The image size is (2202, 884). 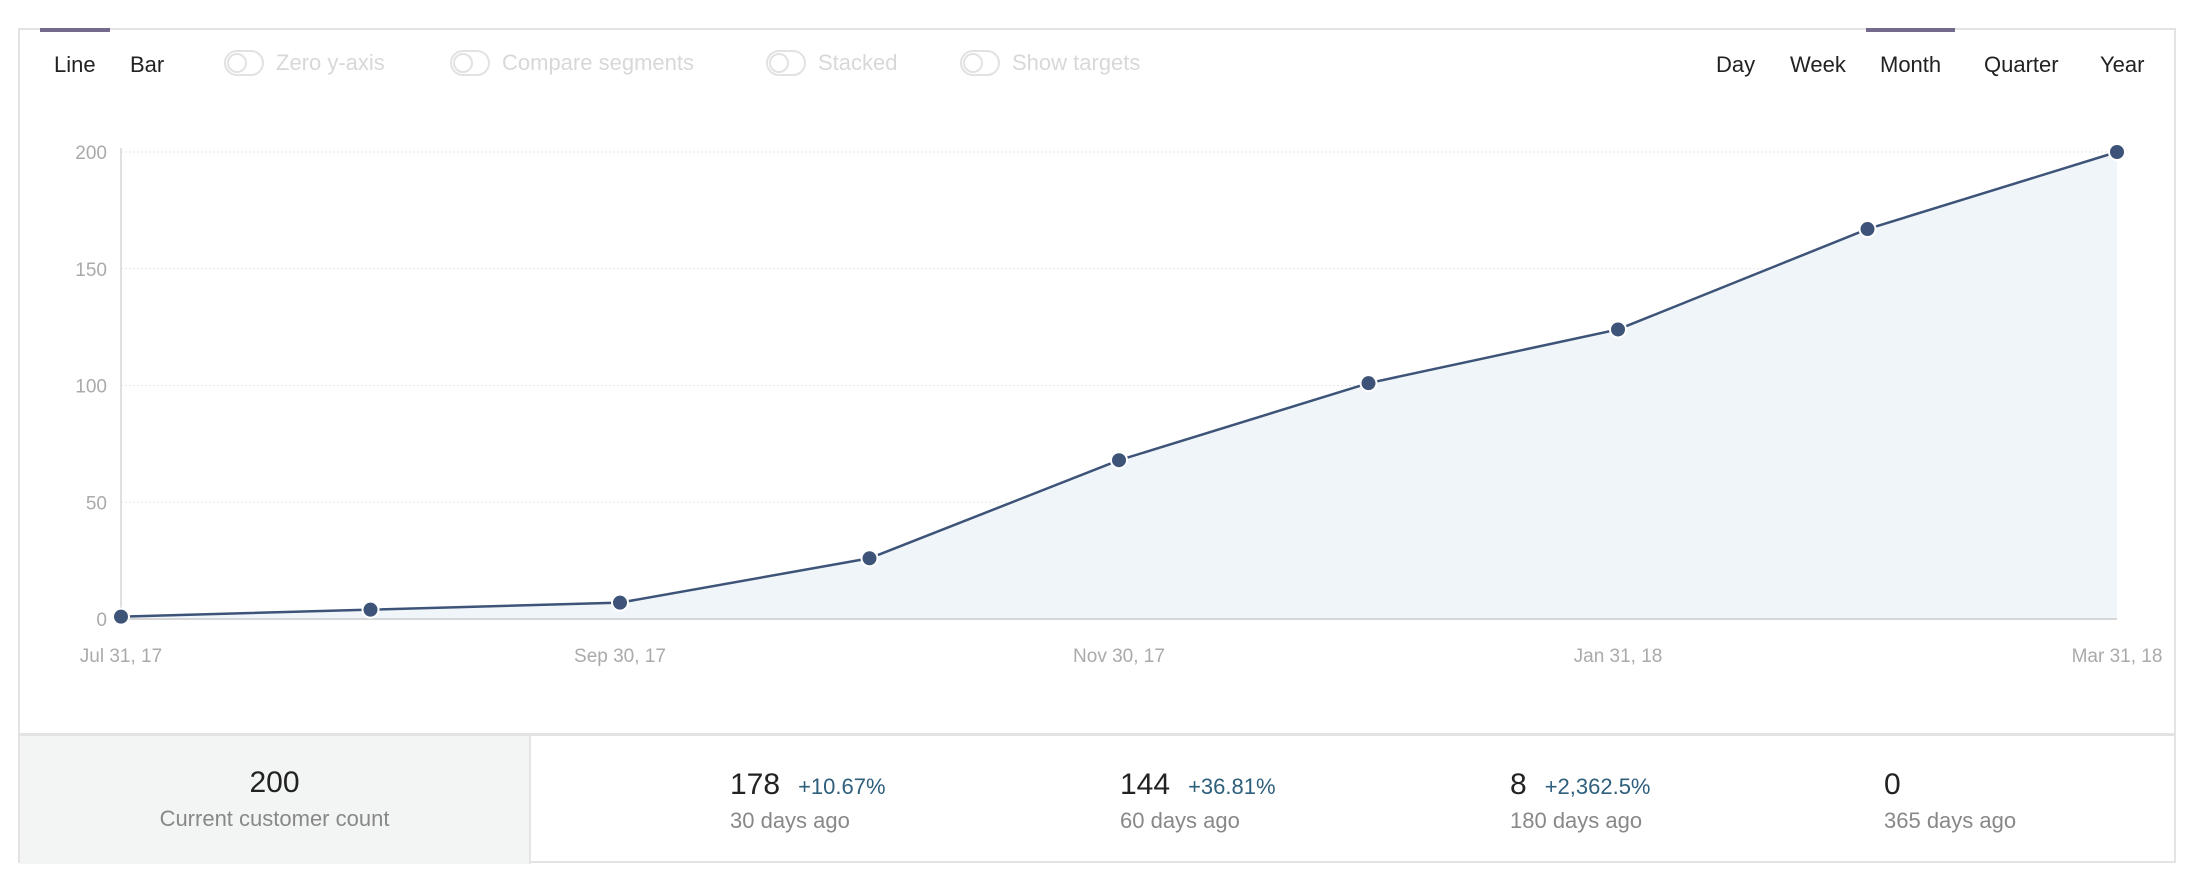 I want to click on toggle-stacked: Stacked, so click(x=832, y=63).